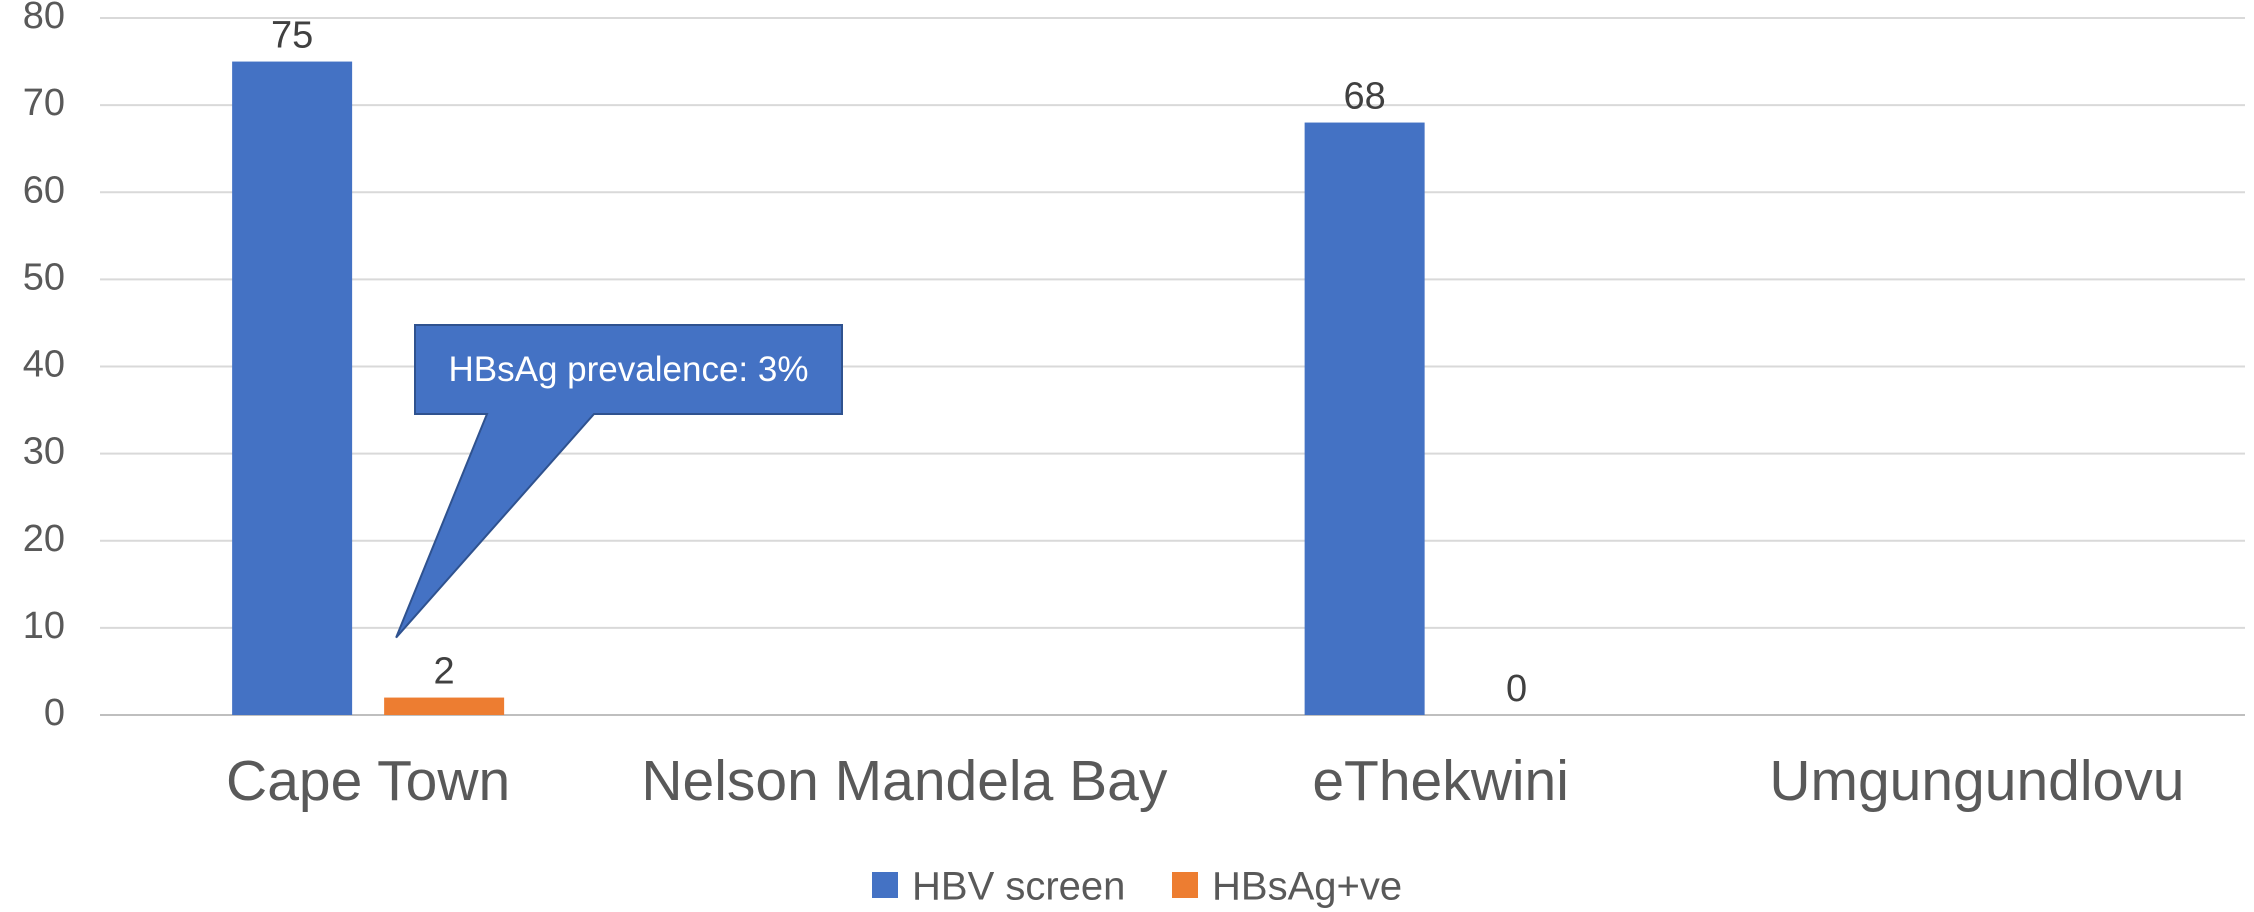 The width and height of the screenshot is (2254, 912). I want to click on y-tick-label: 20, so click(44, 539).